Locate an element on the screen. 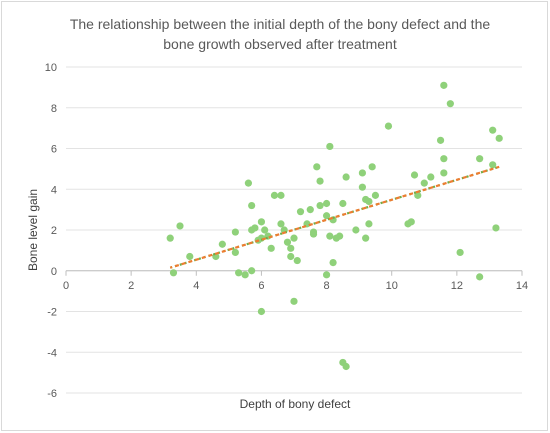 Image resolution: width=550 pixels, height=433 pixels. y-tick-label-8: 10 is located at coordinates (51, 68).